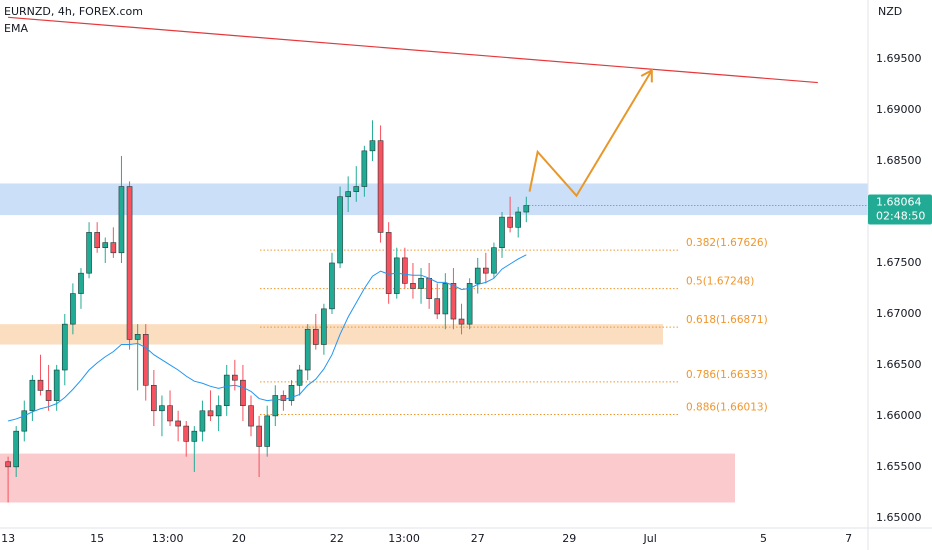 Image resolution: width=932 pixels, height=550 pixels. What do you see at coordinates (899, 201) in the screenshot?
I see `price-tag-value: 1.68064` at bounding box center [899, 201].